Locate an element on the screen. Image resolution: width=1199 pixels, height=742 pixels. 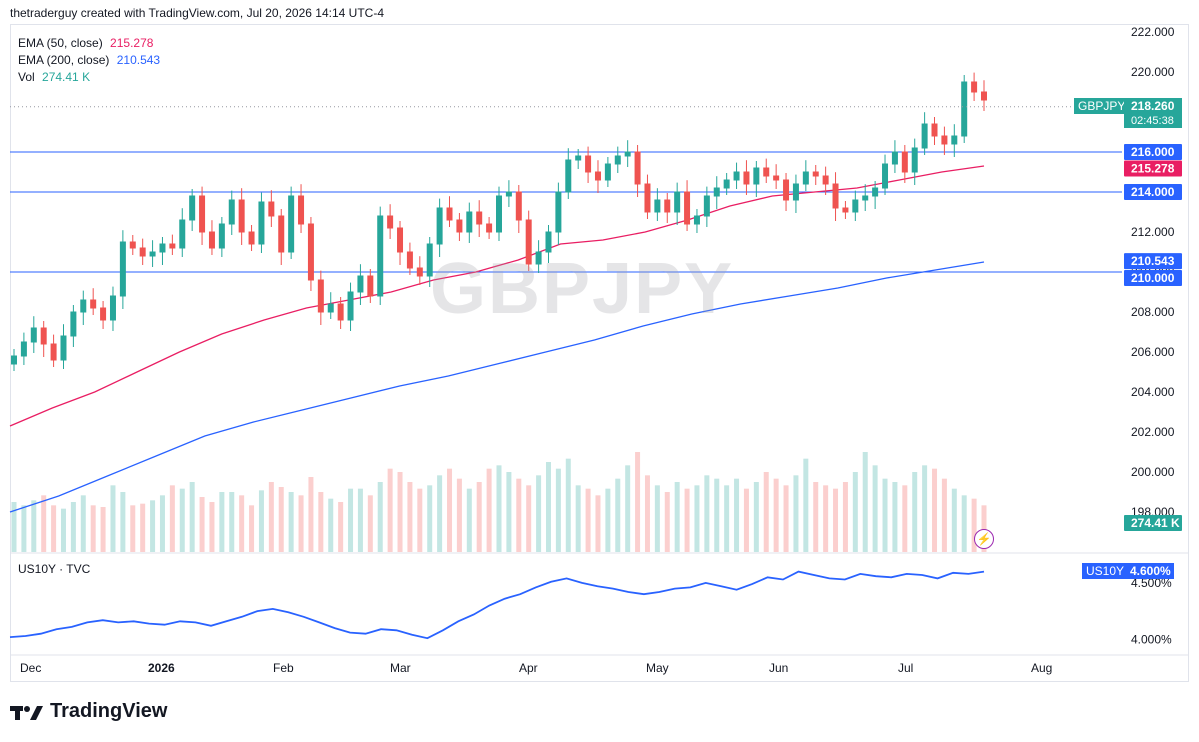
level-210-badge: 210.000 is located at coordinates (1153, 278).